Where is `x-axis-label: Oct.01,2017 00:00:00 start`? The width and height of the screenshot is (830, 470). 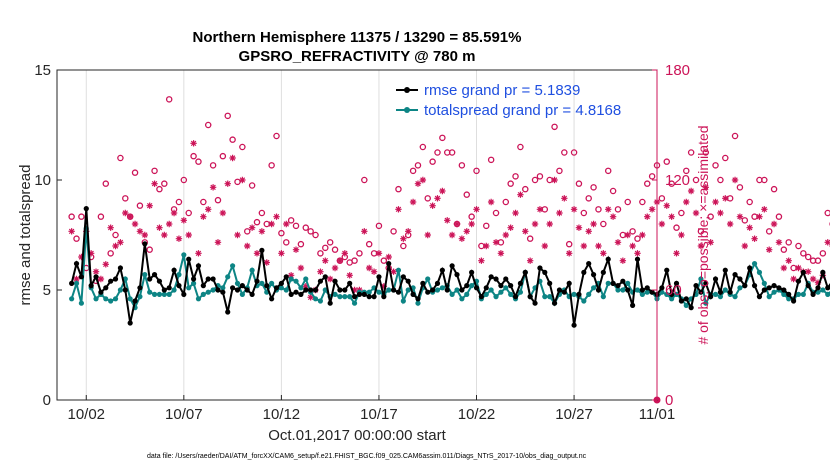 x-axis-label: Oct.01,2017 00:00:00 start is located at coordinates (357, 435).